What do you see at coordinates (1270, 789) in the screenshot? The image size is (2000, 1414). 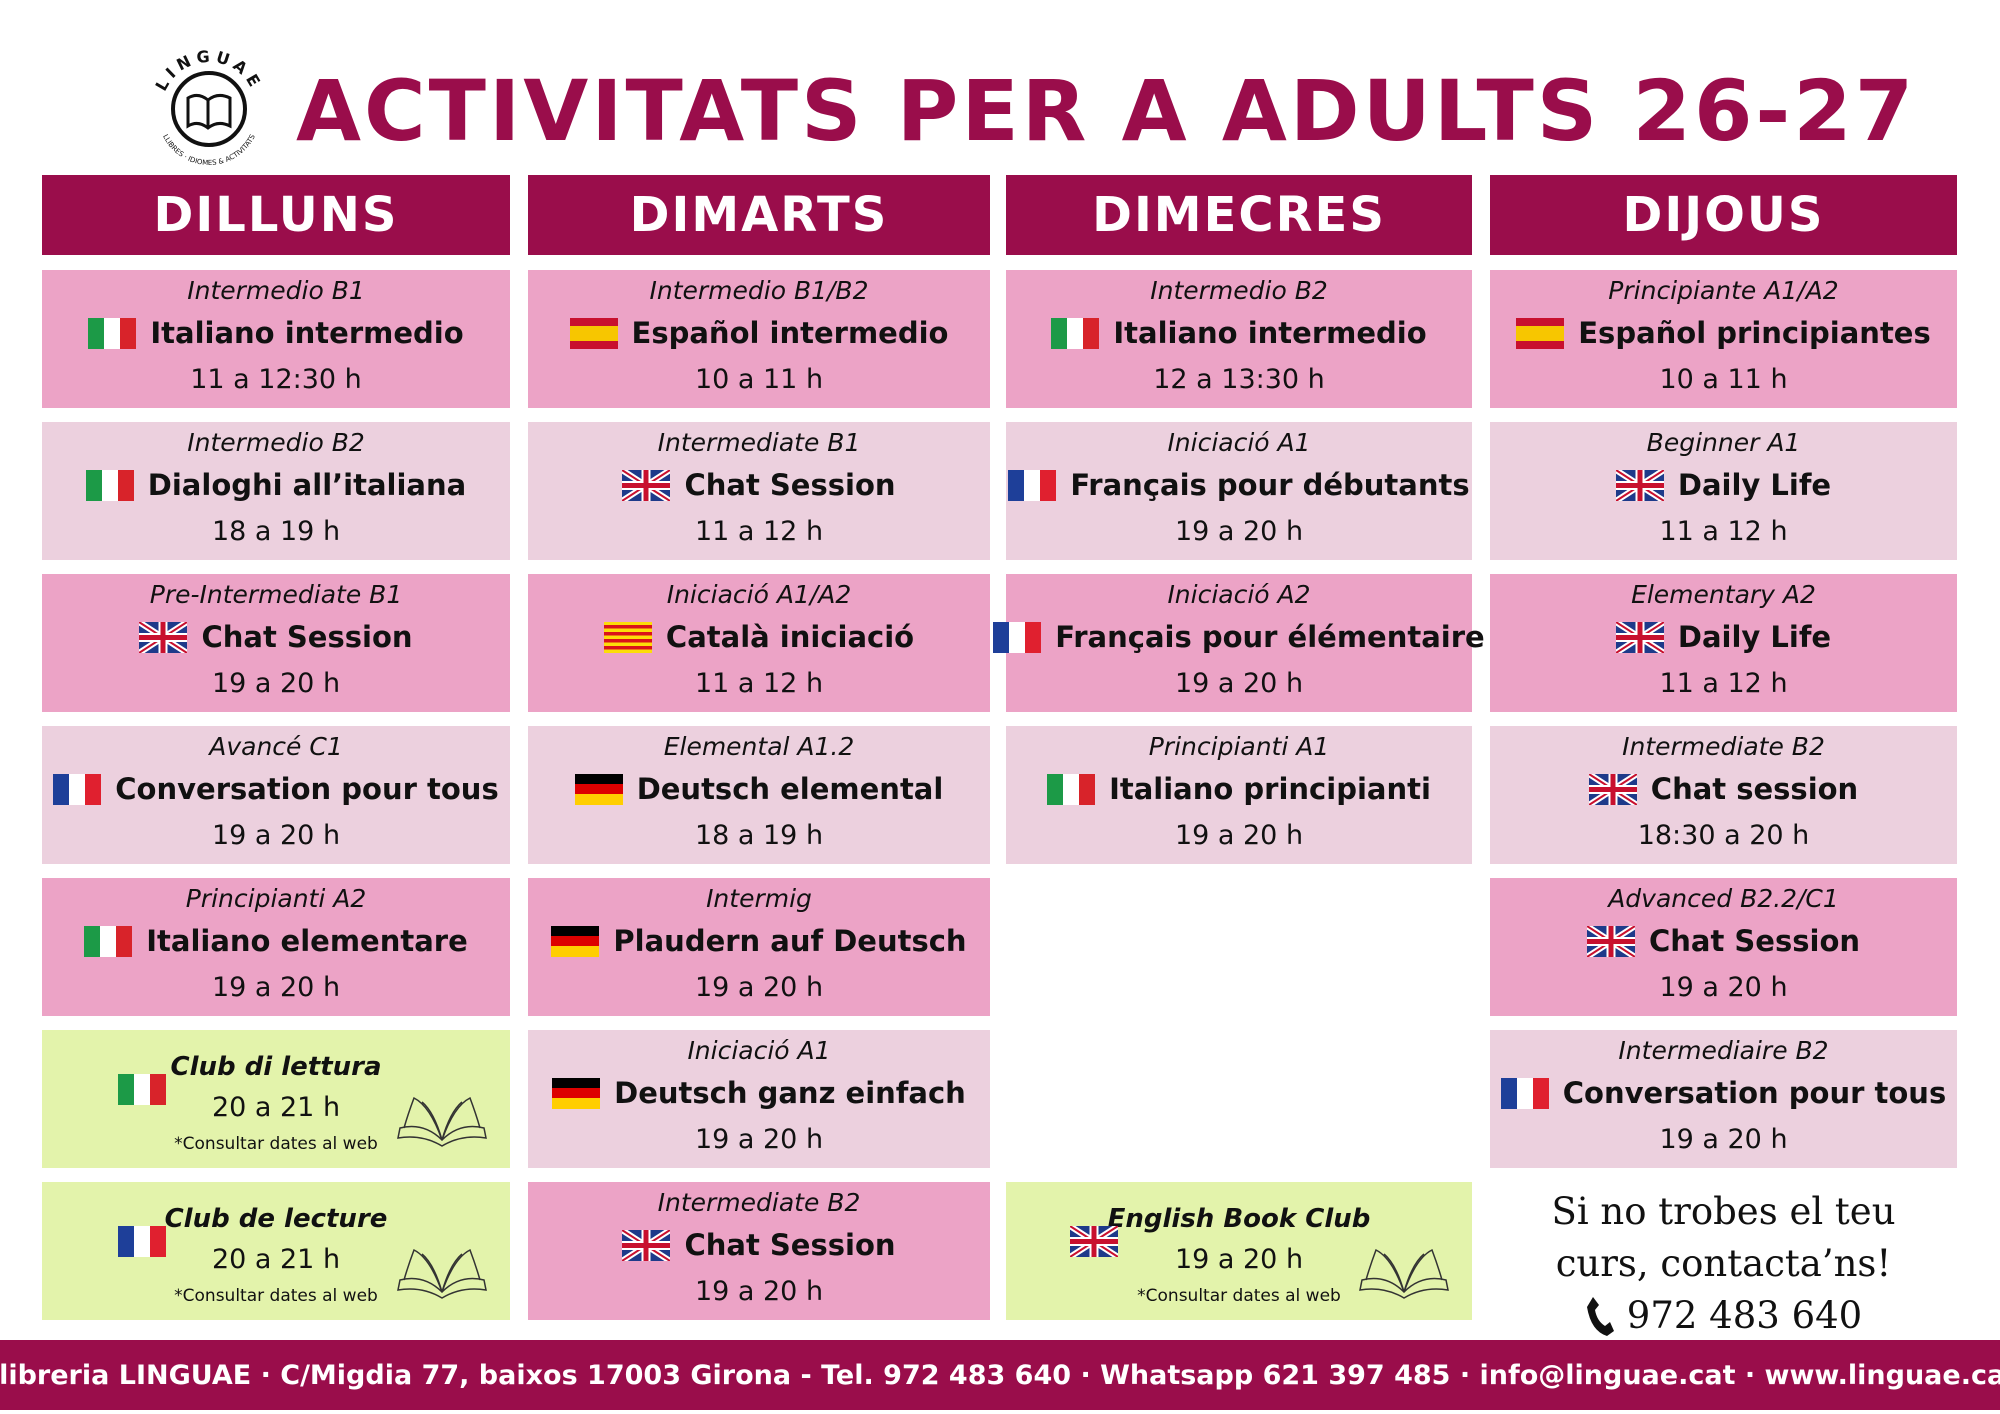 I see `course-name: Italiano principianti` at bounding box center [1270, 789].